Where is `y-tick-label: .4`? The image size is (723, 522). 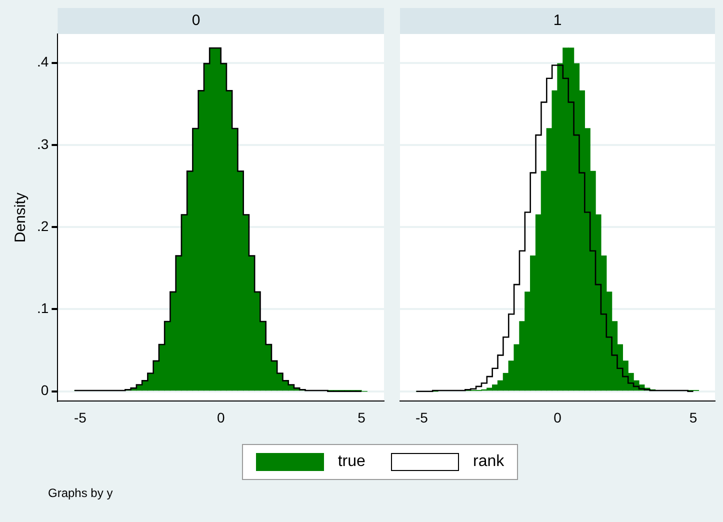
y-tick-label: .4 is located at coordinates (42, 62).